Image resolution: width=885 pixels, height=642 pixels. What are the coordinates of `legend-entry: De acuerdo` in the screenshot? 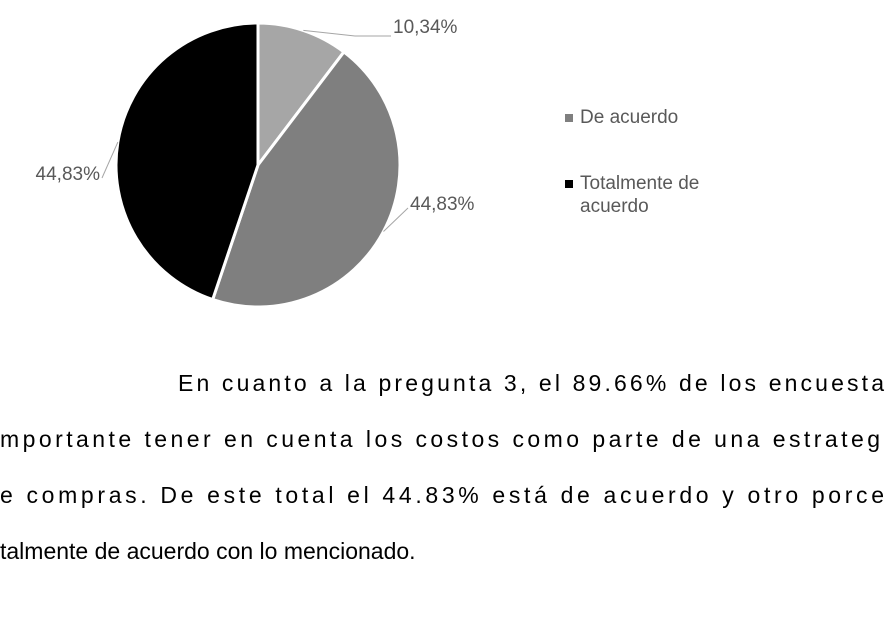 It's located at (650, 117).